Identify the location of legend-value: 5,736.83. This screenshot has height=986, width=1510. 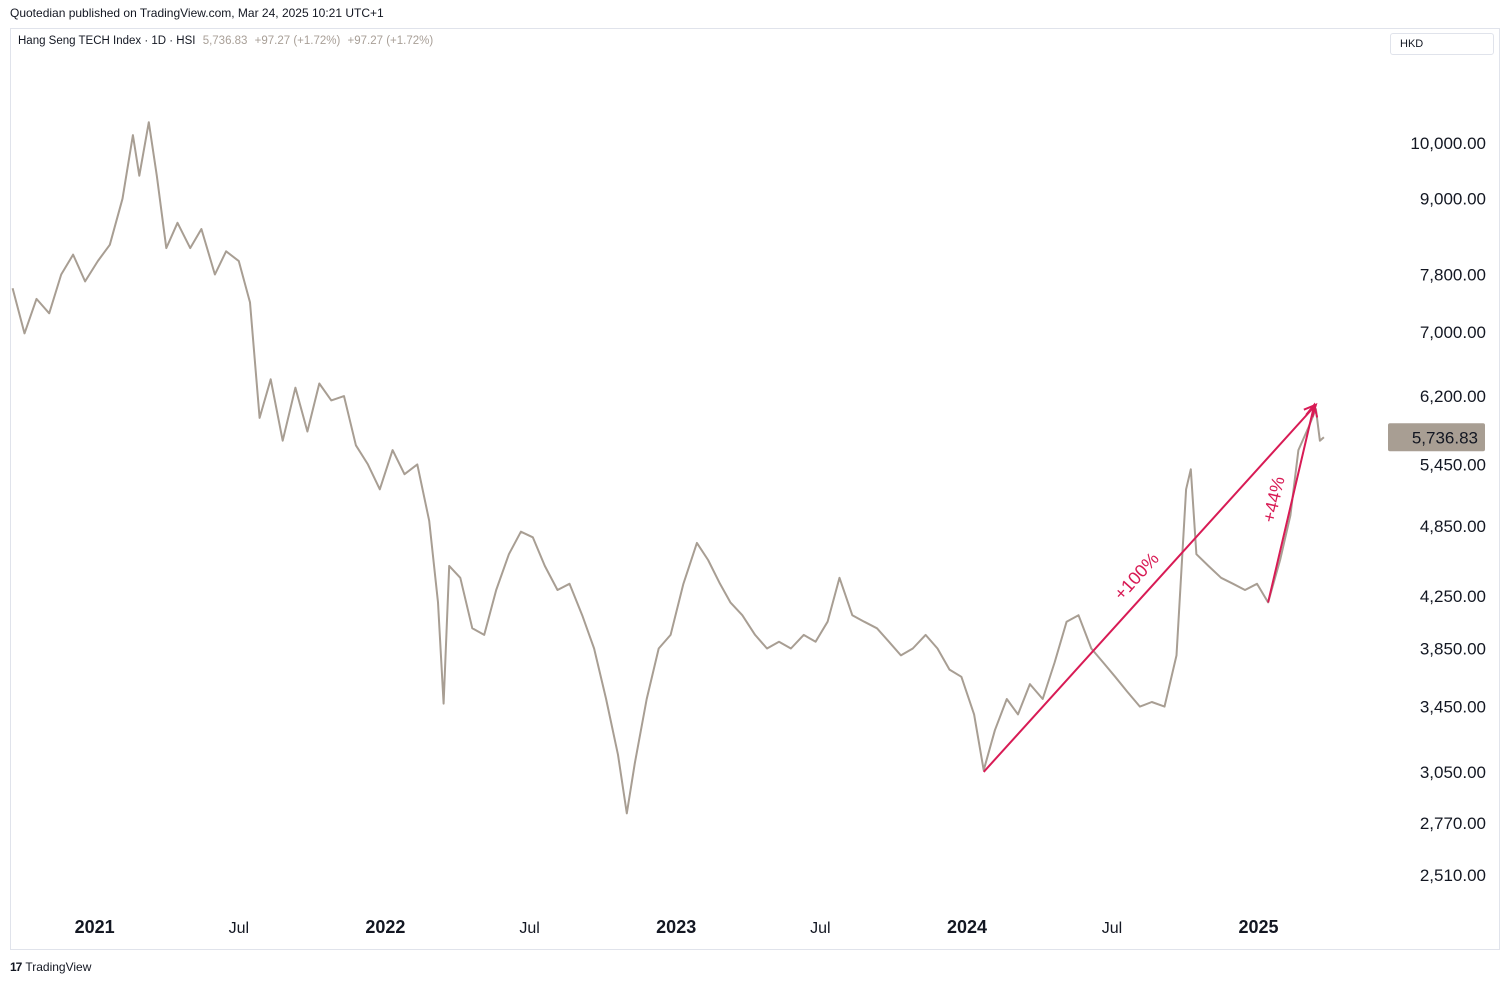
(225, 41).